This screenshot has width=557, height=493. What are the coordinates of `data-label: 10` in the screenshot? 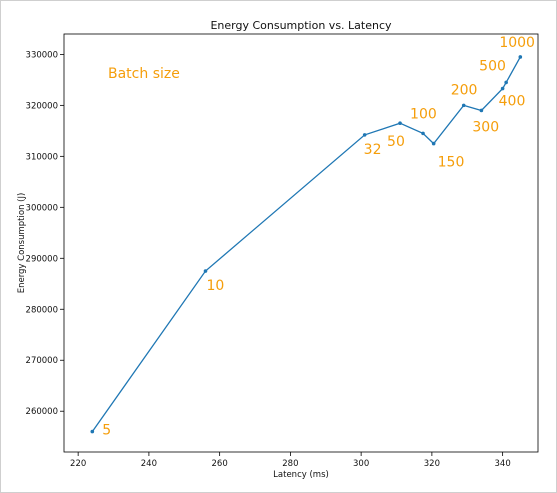 It's located at (215, 286).